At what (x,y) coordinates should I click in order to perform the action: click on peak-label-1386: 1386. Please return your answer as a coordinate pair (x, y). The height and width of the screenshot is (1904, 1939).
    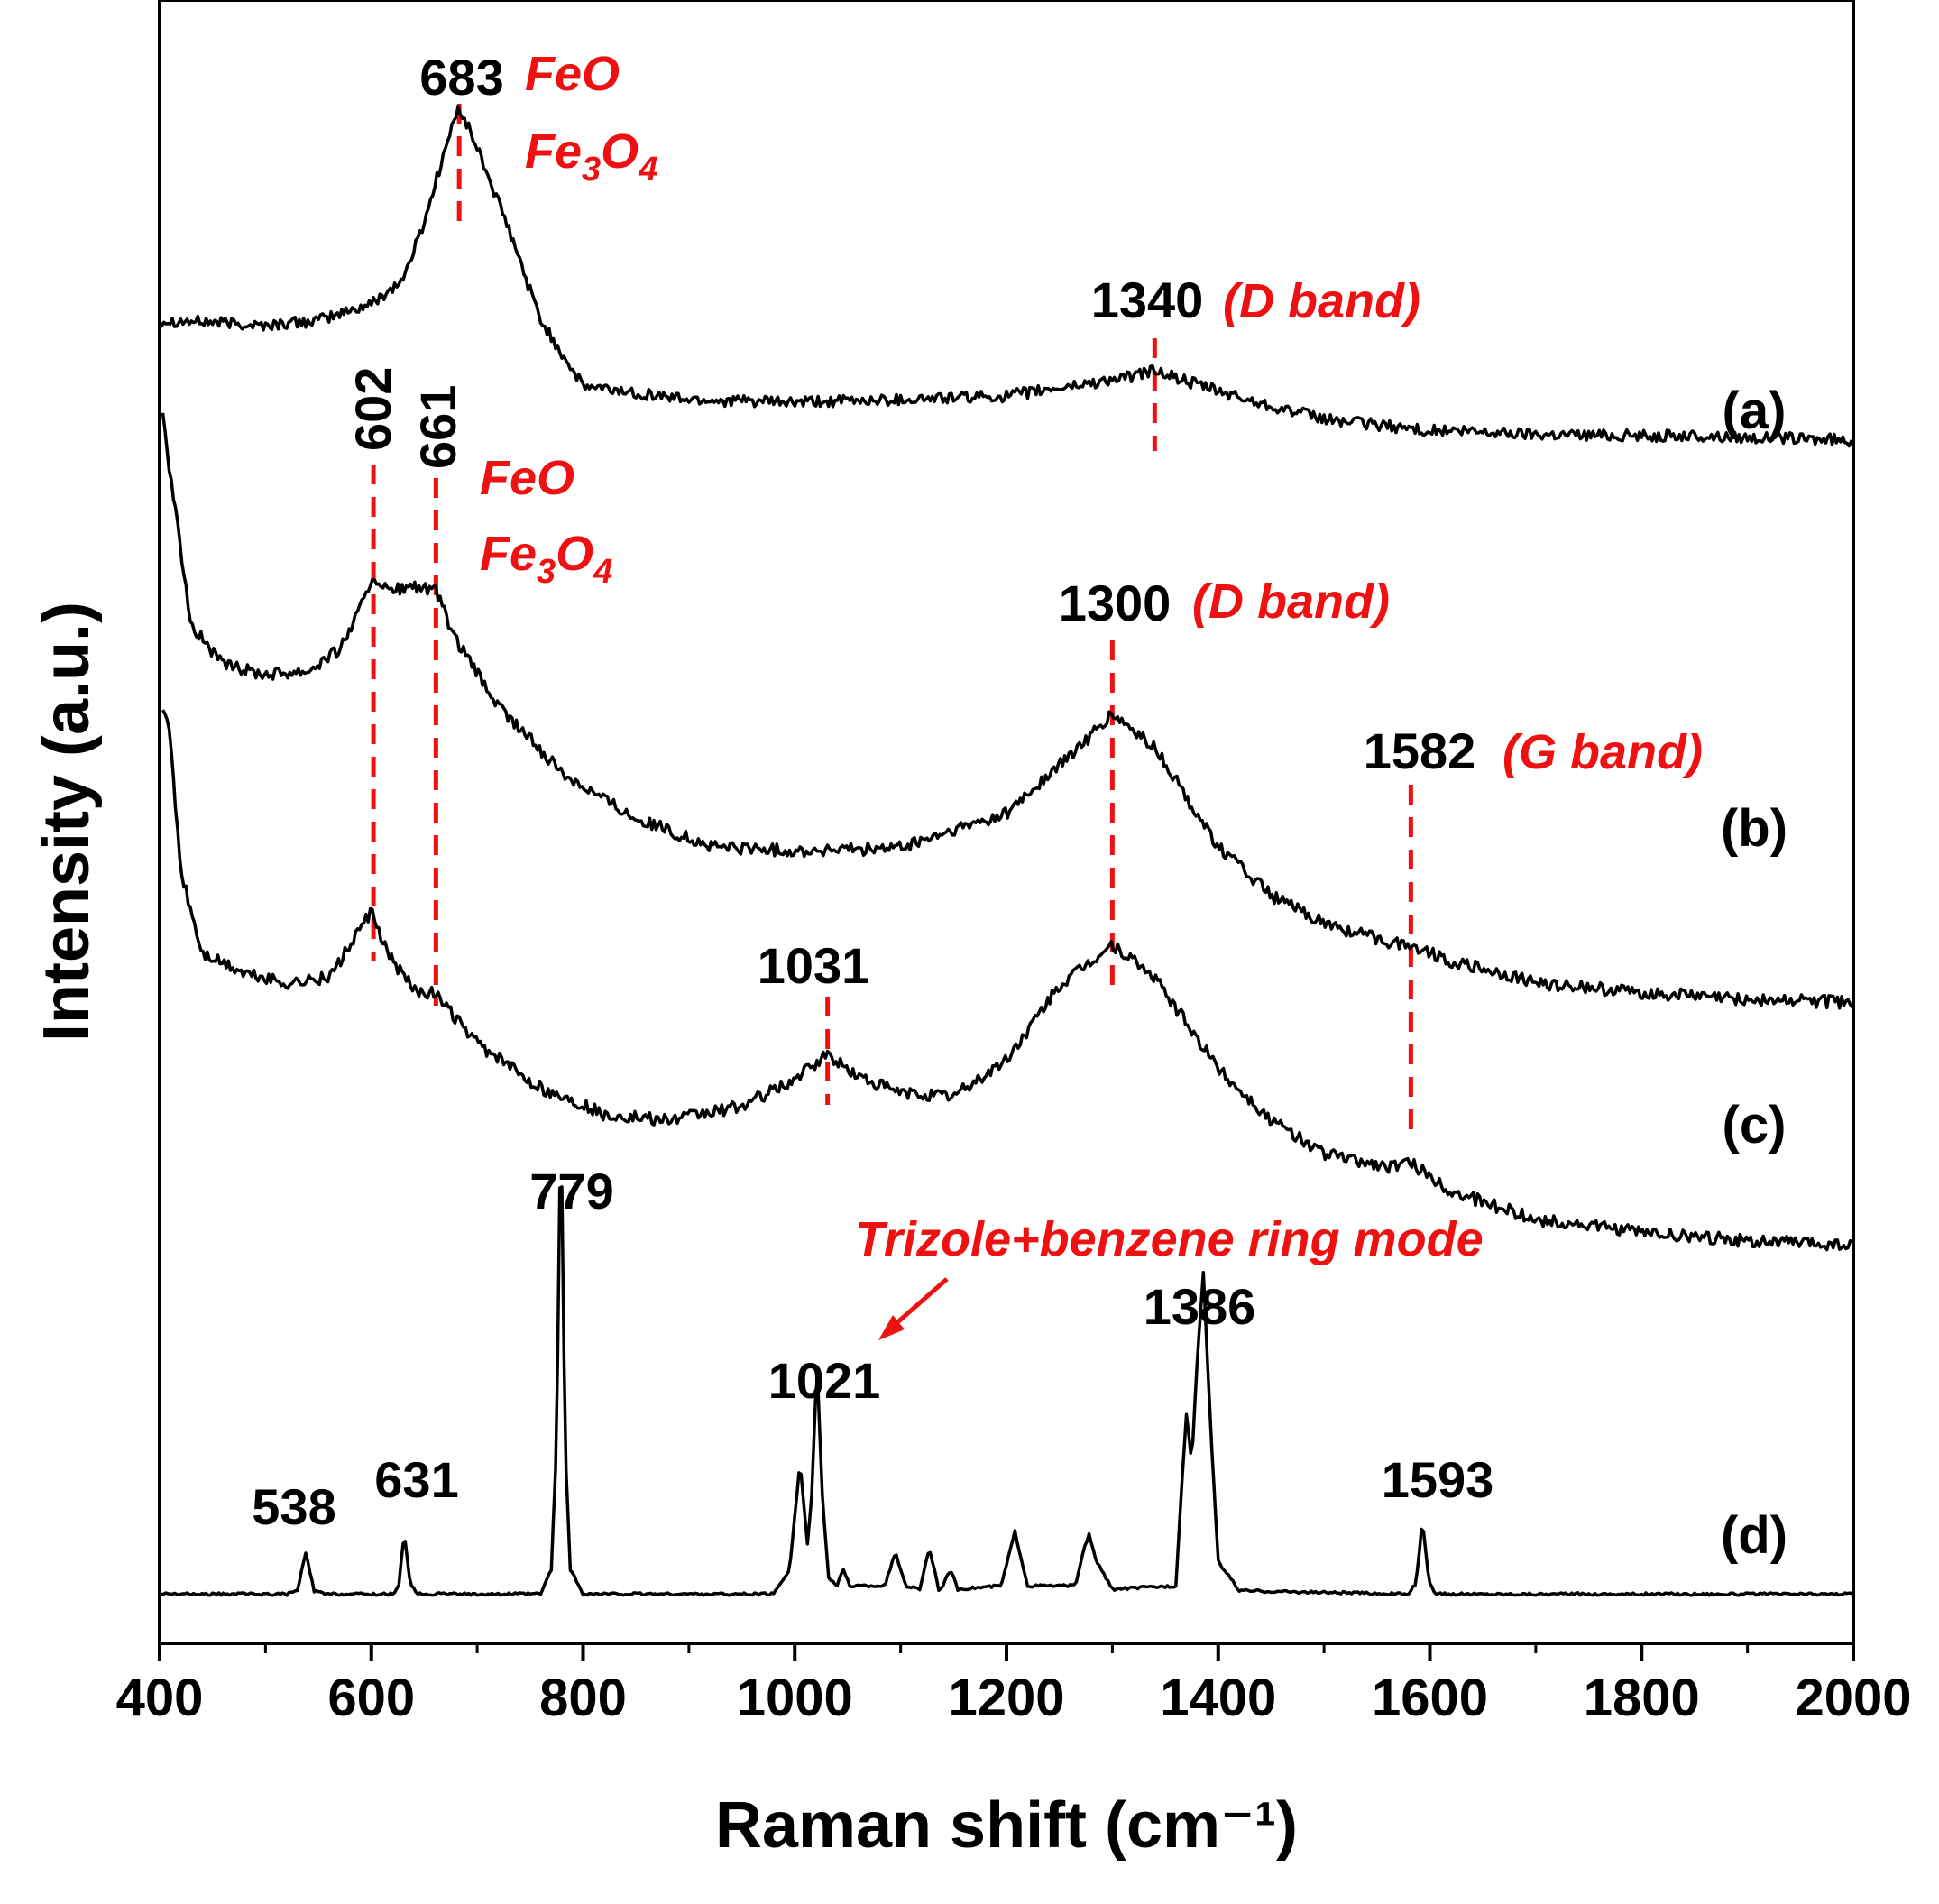
    Looking at the image, I should click on (1200, 1306).